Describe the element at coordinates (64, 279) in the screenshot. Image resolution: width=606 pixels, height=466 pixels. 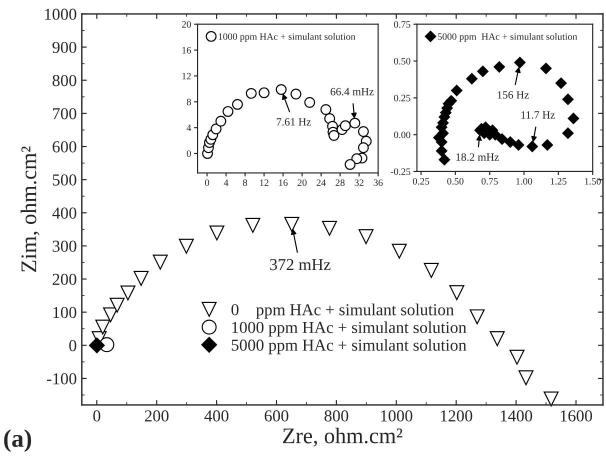
I see `y-tick-label: 200` at that location.